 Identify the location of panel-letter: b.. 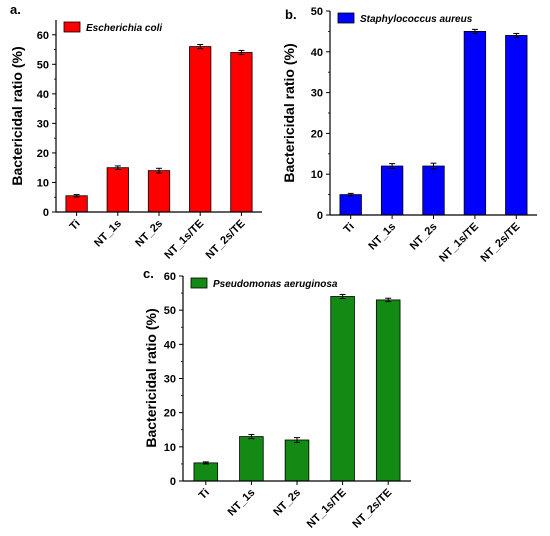
(291, 14).